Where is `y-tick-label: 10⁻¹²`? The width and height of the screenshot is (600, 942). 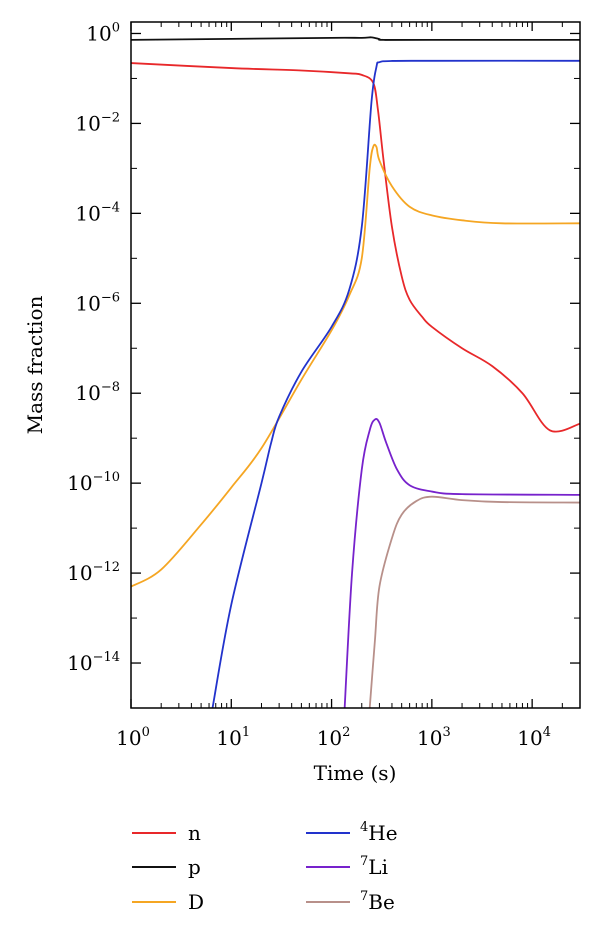 y-tick-label: 10⁻¹² is located at coordinates (93, 572).